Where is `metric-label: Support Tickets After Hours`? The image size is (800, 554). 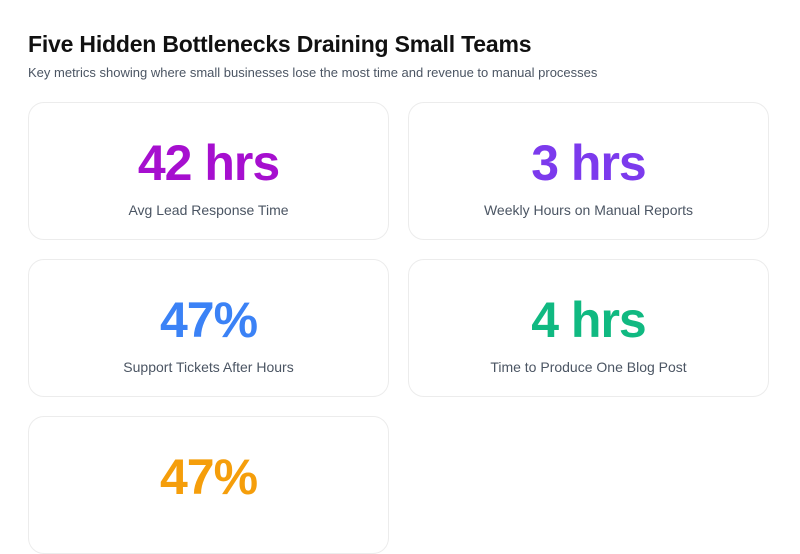 metric-label: Support Tickets After Hours is located at coordinates (208, 367).